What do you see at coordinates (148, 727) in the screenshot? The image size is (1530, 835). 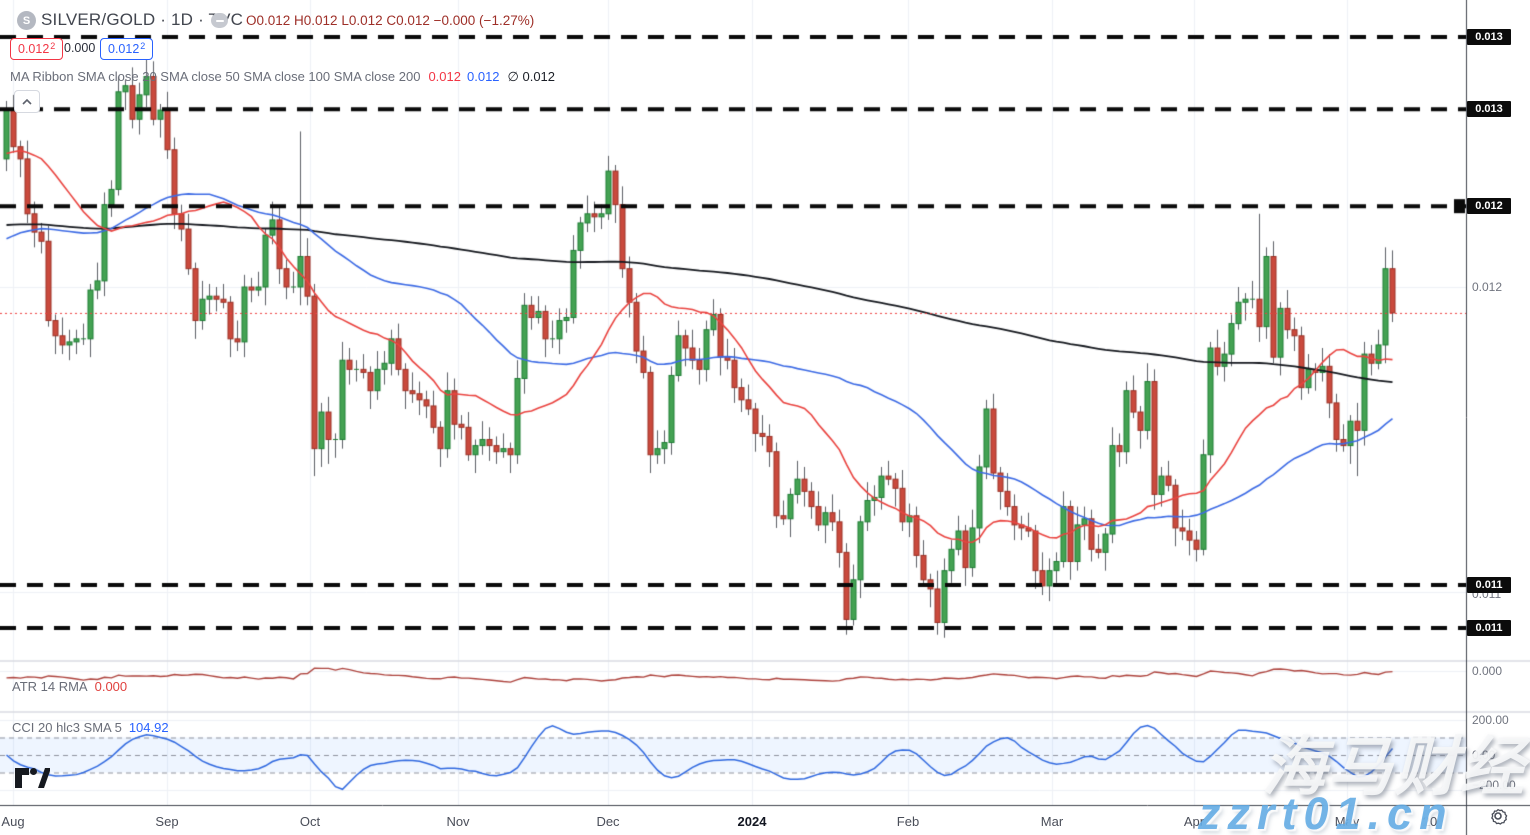 I see `cci-value: 104.92` at bounding box center [148, 727].